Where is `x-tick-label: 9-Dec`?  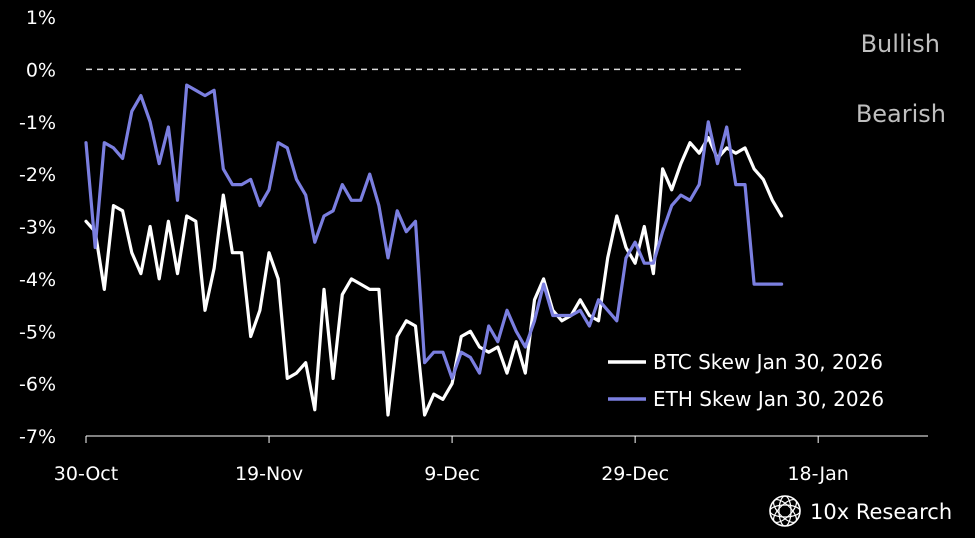 x-tick-label: 9-Dec is located at coordinates (452, 474).